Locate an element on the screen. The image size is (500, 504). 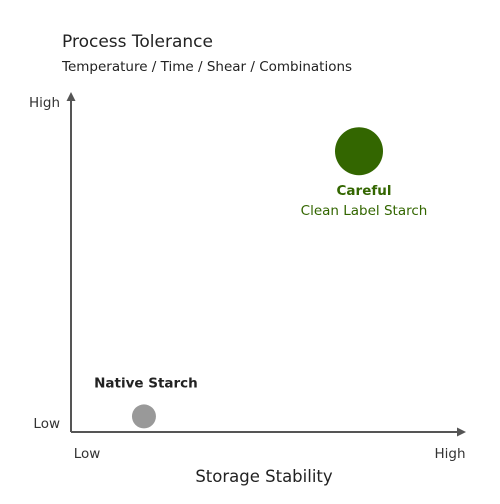
x-tick-label: Low is located at coordinates (87, 454).